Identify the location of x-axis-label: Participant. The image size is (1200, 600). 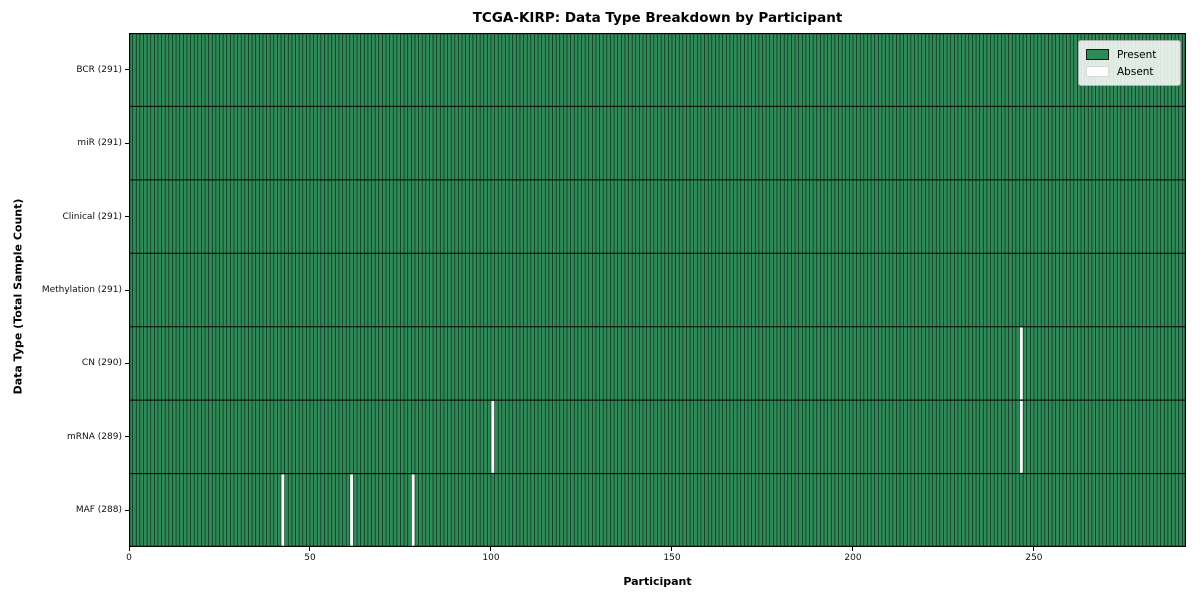
(657, 581).